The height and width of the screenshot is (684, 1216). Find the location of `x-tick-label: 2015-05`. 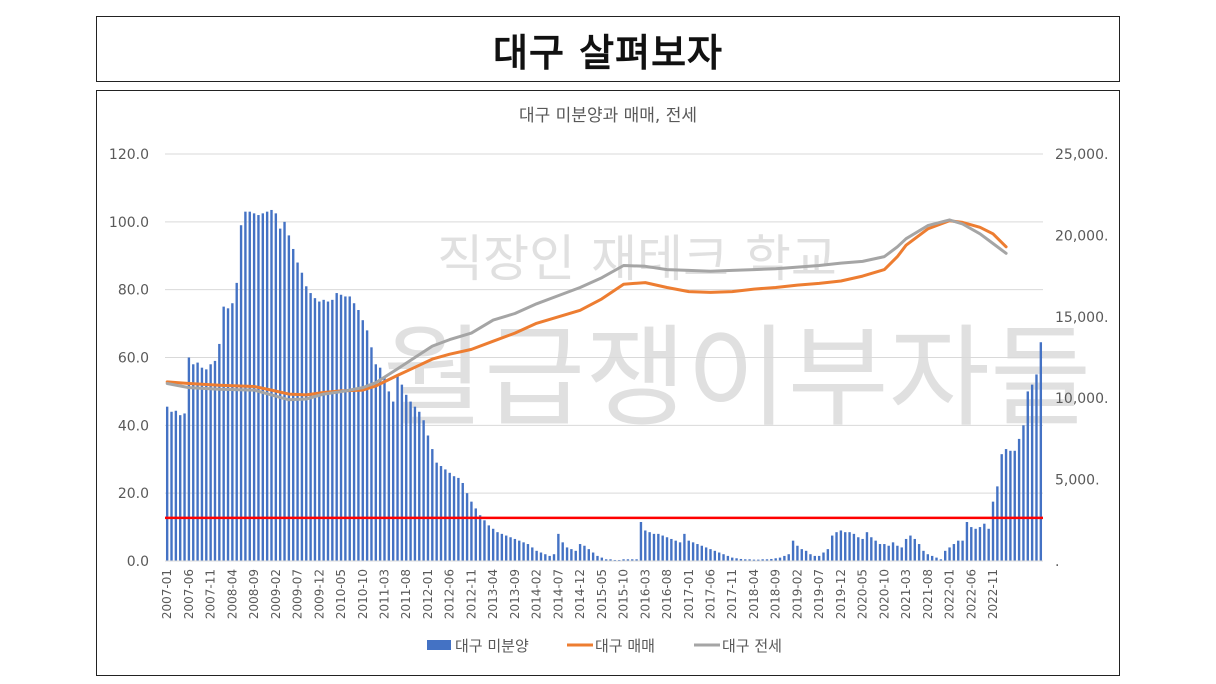

x-tick-label: 2015-05 is located at coordinates (602, 594).